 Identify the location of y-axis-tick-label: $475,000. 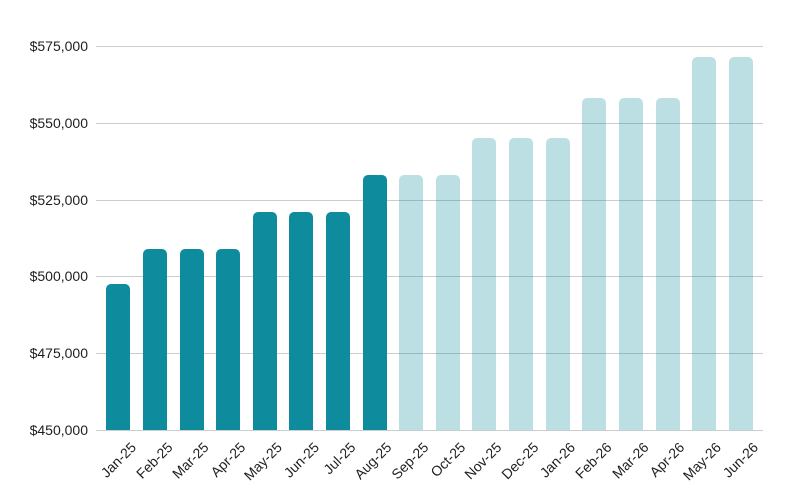
(58, 353).